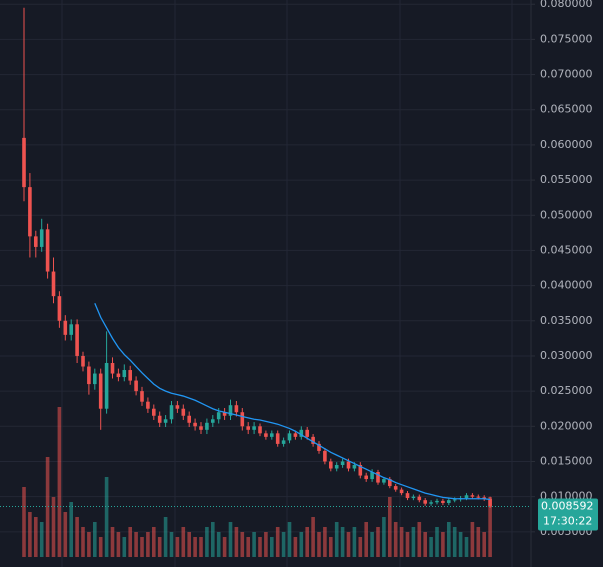 Image resolution: width=603 pixels, height=567 pixels. Describe the element at coordinates (566, 144) in the screenshot. I see `y-tick-label: 0.060000` at that location.